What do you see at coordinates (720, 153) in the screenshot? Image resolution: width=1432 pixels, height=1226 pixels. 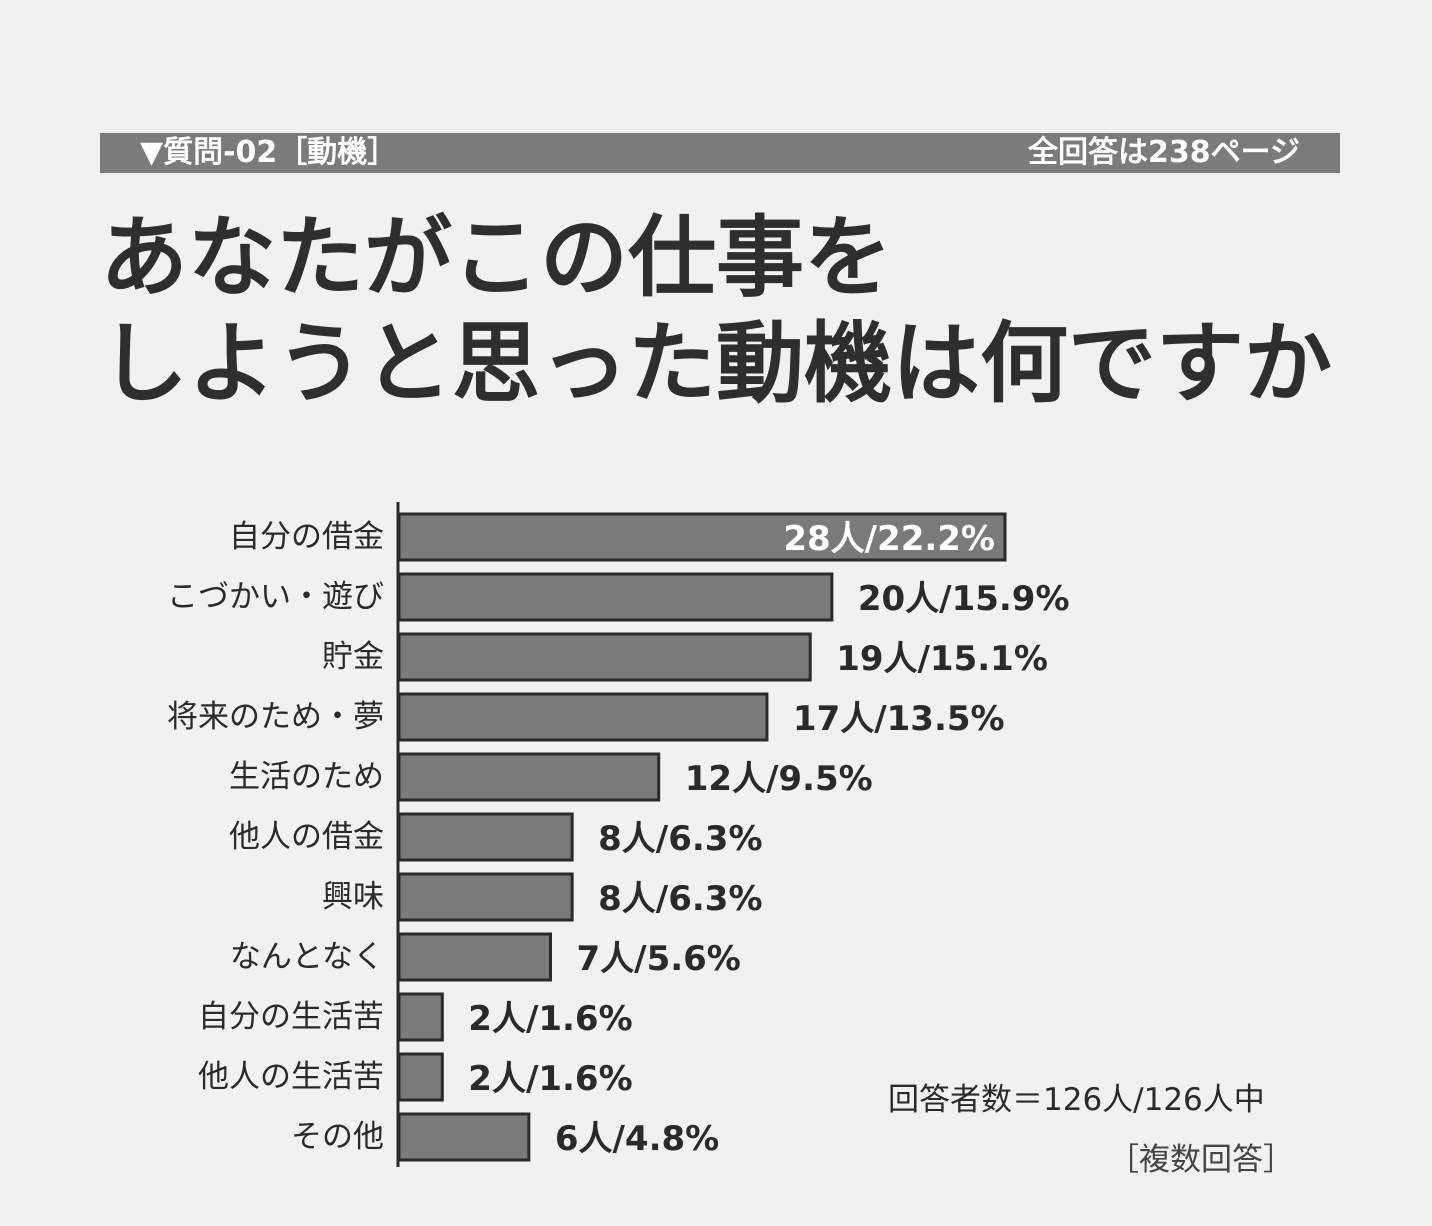 I see `question-header-bar: ▼質問-02［動機］ 全回答は238ページ` at bounding box center [720, 153].